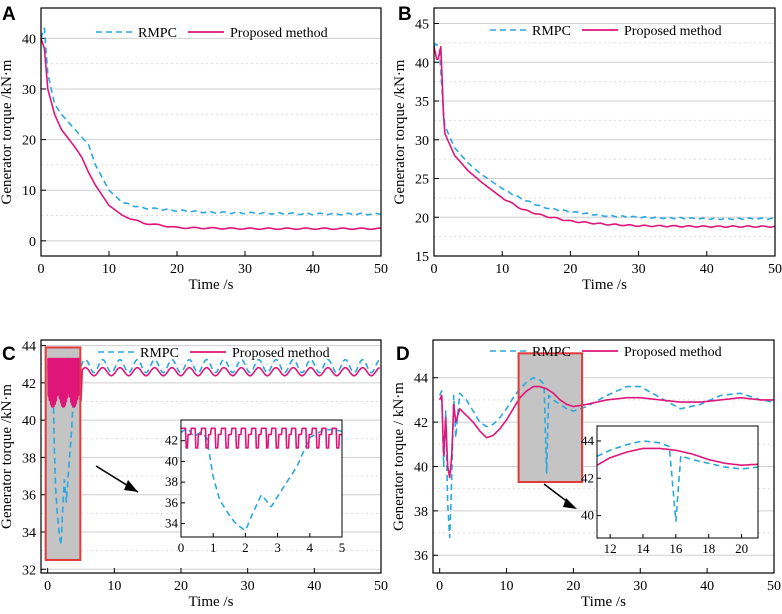  What do you see at coordinates (676, 548) in the screenshot?
I see `inset-x-tick-label: 16` at bounding box center [676, 548].